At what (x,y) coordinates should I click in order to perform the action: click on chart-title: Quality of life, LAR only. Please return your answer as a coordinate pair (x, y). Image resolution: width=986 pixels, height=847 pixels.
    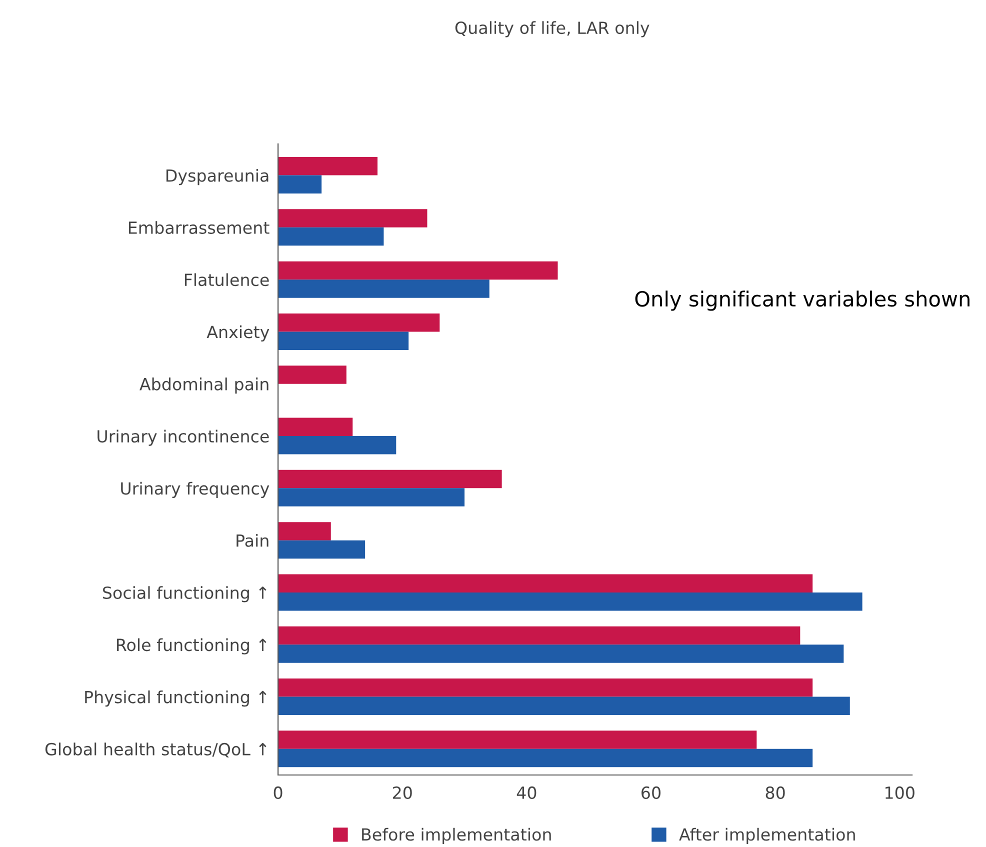
    Looking at the image, I should click on (552, 29).